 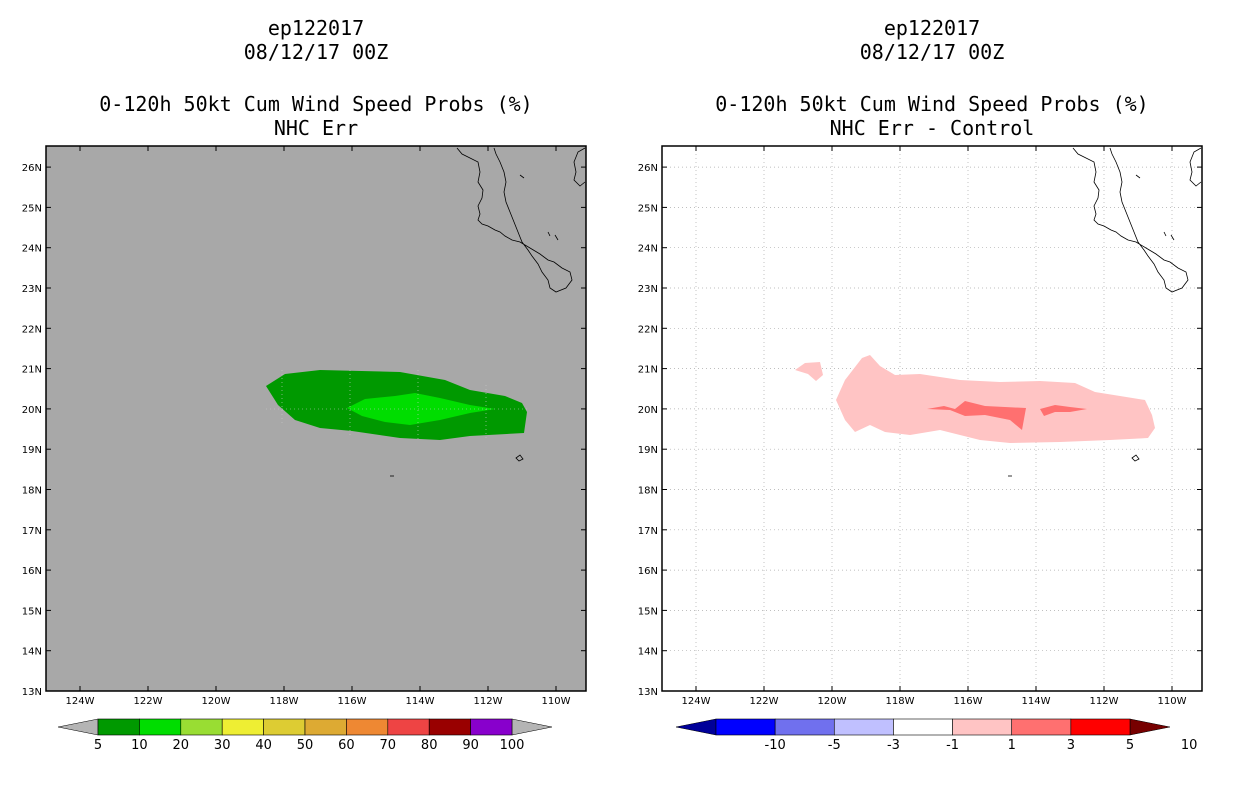 What do you see at coordinates (648, 491) in the screenshot?
I see `right-lat-label: 18N` at bounding box center [648, 491].